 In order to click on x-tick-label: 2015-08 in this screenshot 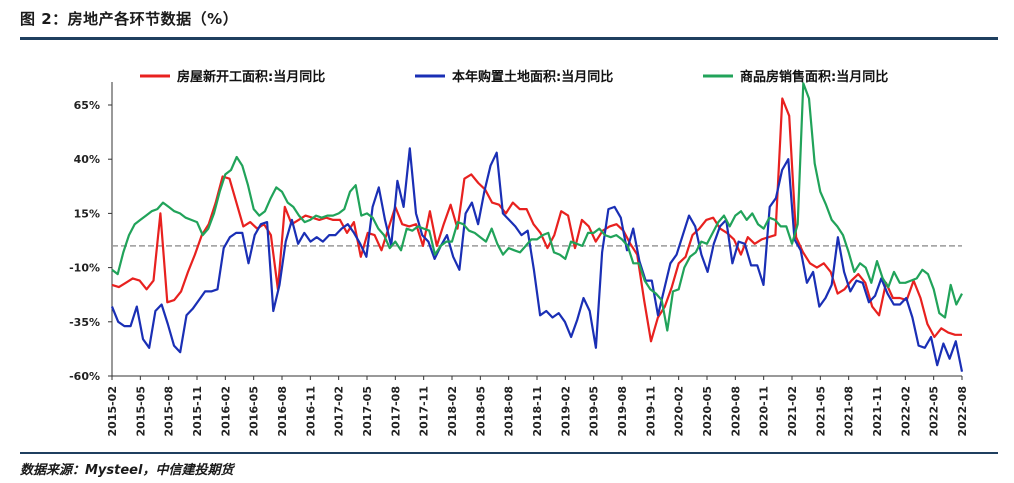, I will do `click(169, 411)`.